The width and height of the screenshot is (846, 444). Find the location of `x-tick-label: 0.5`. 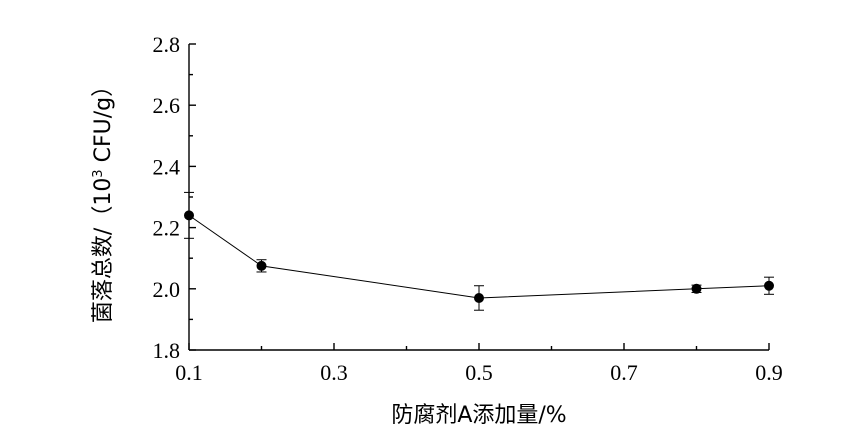

x-tick-label: 0.5 is located at coordinates (479, 372).